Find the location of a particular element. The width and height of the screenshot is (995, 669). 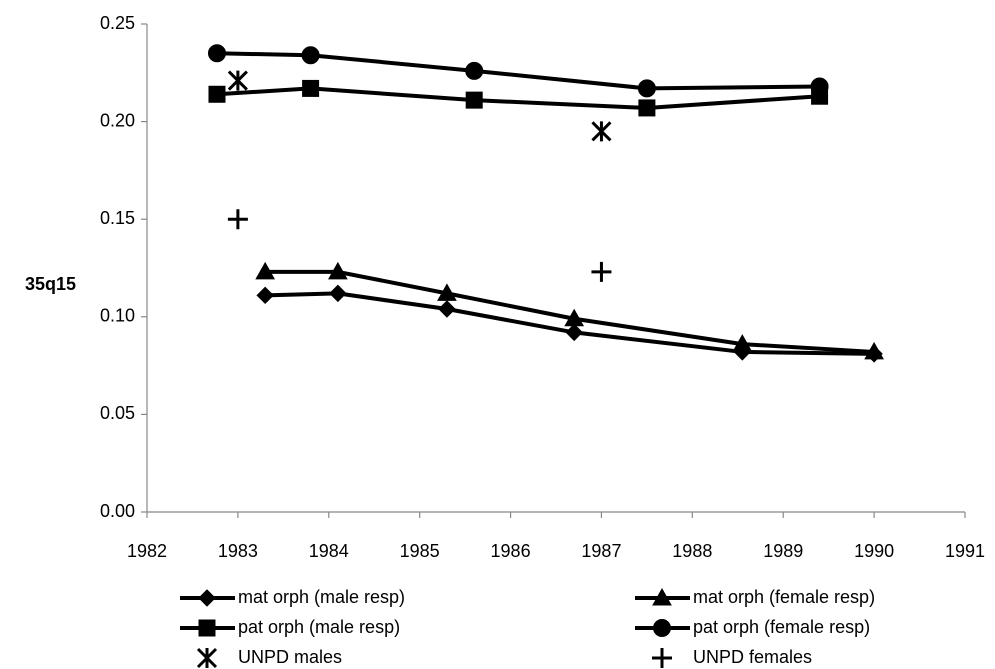

x-tick-label: 1985 is located at coordinates (420, 551).